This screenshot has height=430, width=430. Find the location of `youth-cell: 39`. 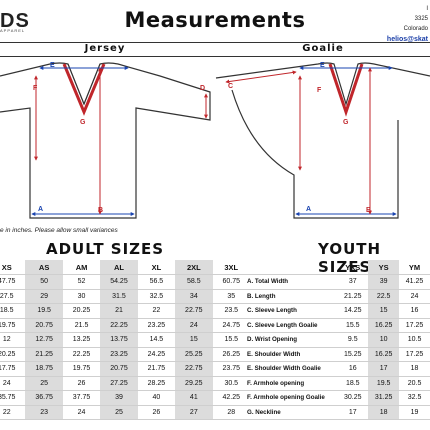

youth-cell: 39 is located at coordinates (384, 282).